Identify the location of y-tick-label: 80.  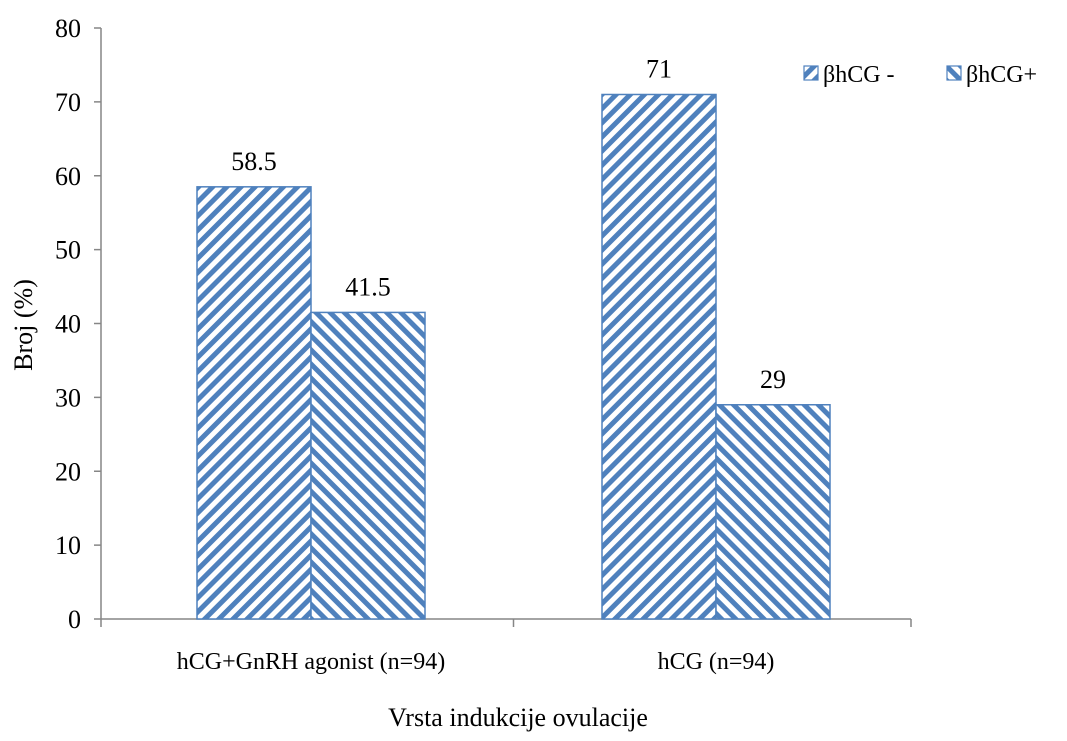
(68, 28).